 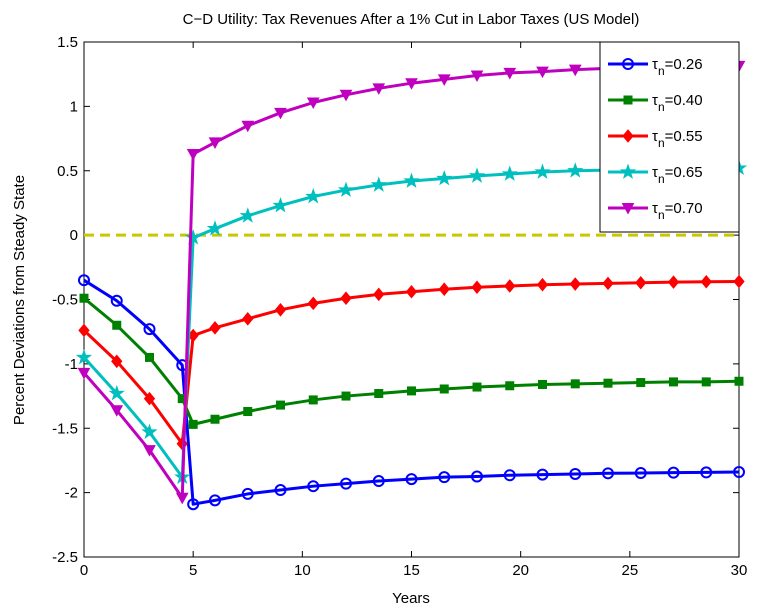 I want to click on y-tick-label: 0.5, so click(x=67, y=171).